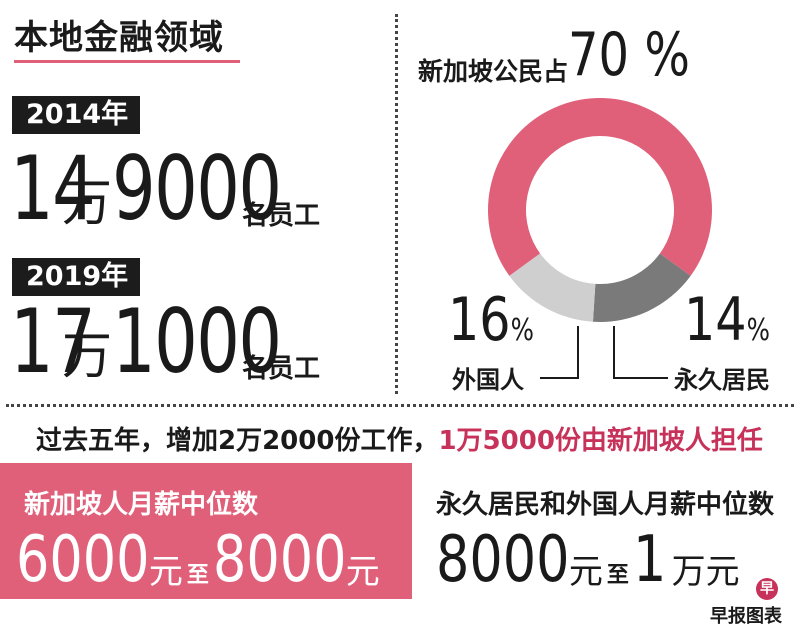  I want to click on pr-label: 永久居民, so click(722, 380).